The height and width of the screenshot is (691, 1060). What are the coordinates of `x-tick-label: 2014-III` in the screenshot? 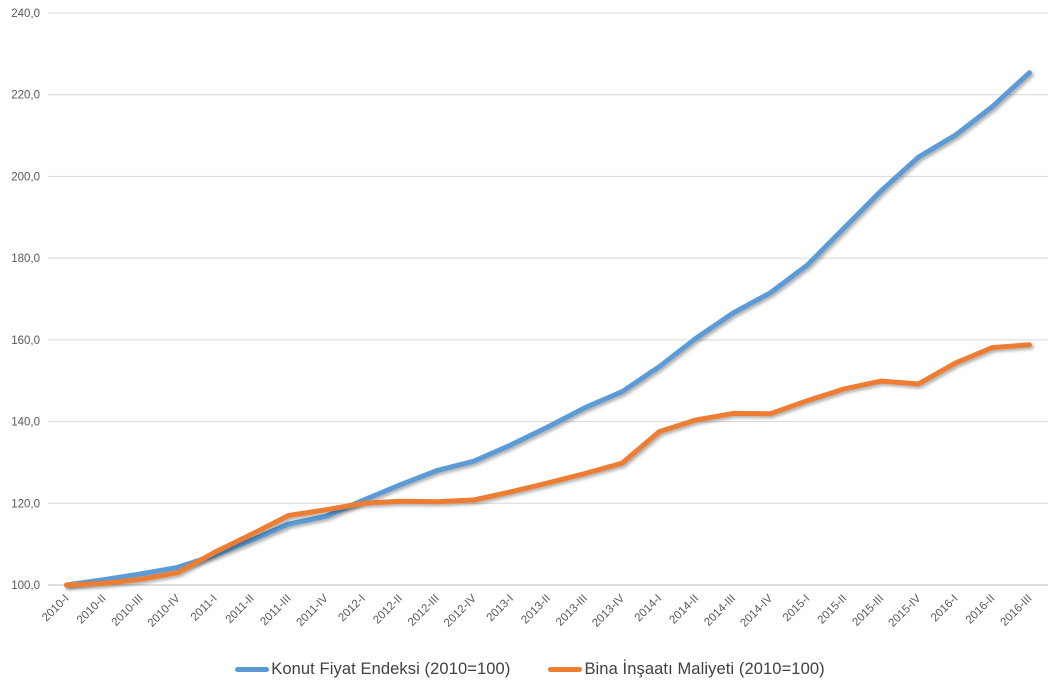 It's located at (720, 611).